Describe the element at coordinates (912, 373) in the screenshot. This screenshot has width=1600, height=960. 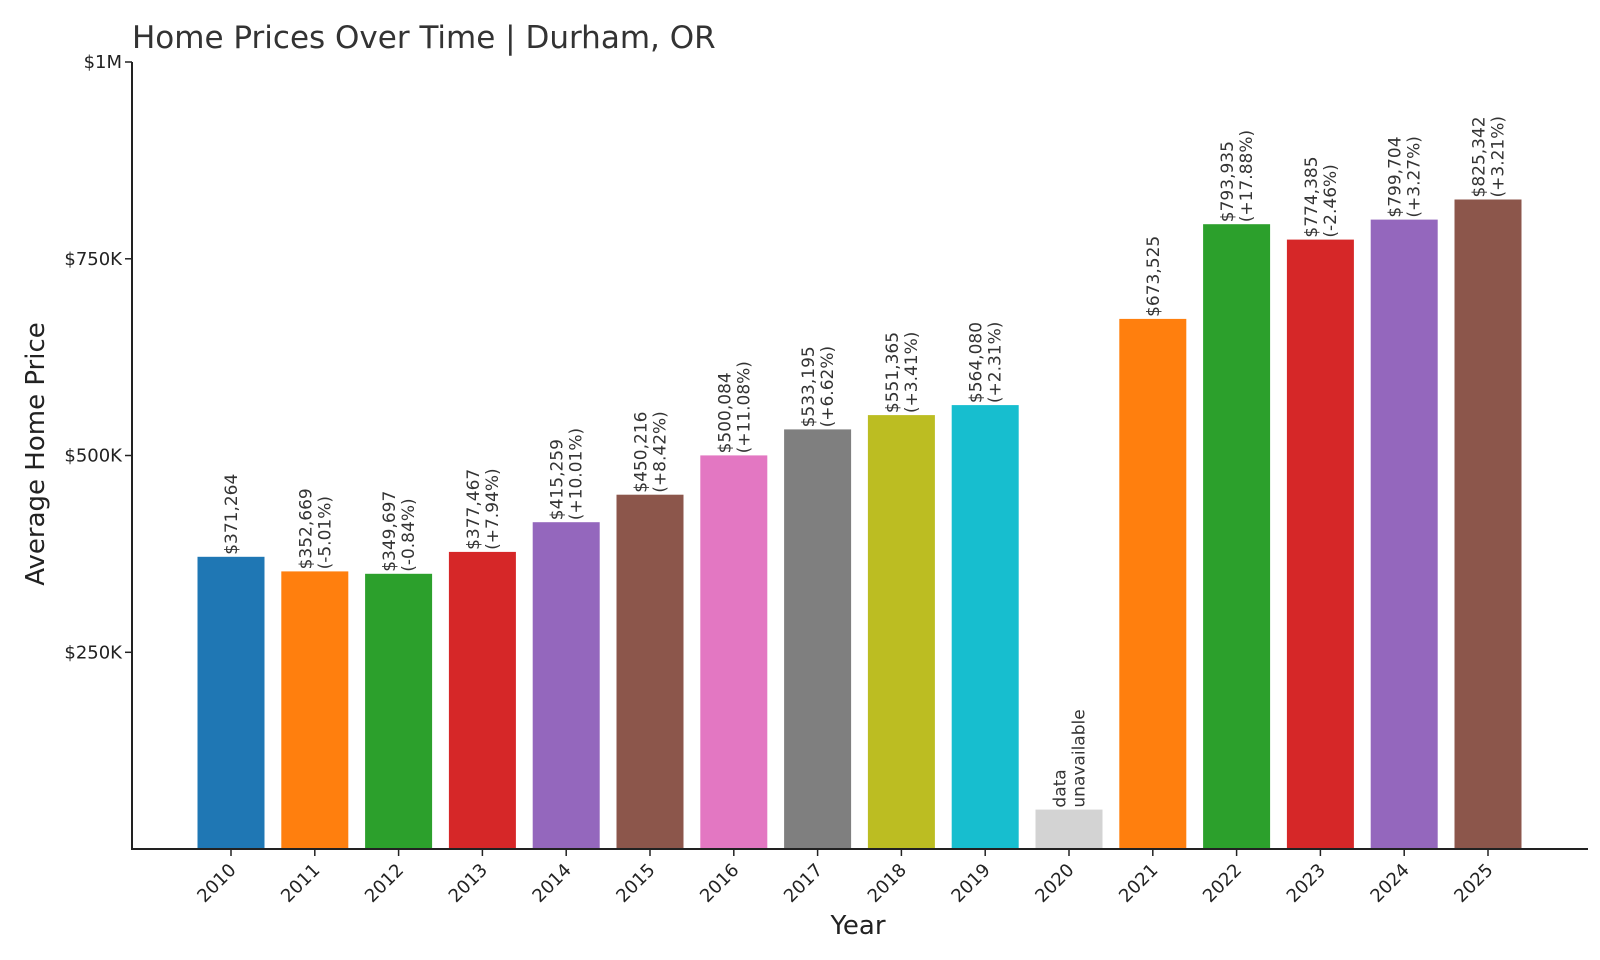
I see `bar-change-label: (+3.41%)` at that location.